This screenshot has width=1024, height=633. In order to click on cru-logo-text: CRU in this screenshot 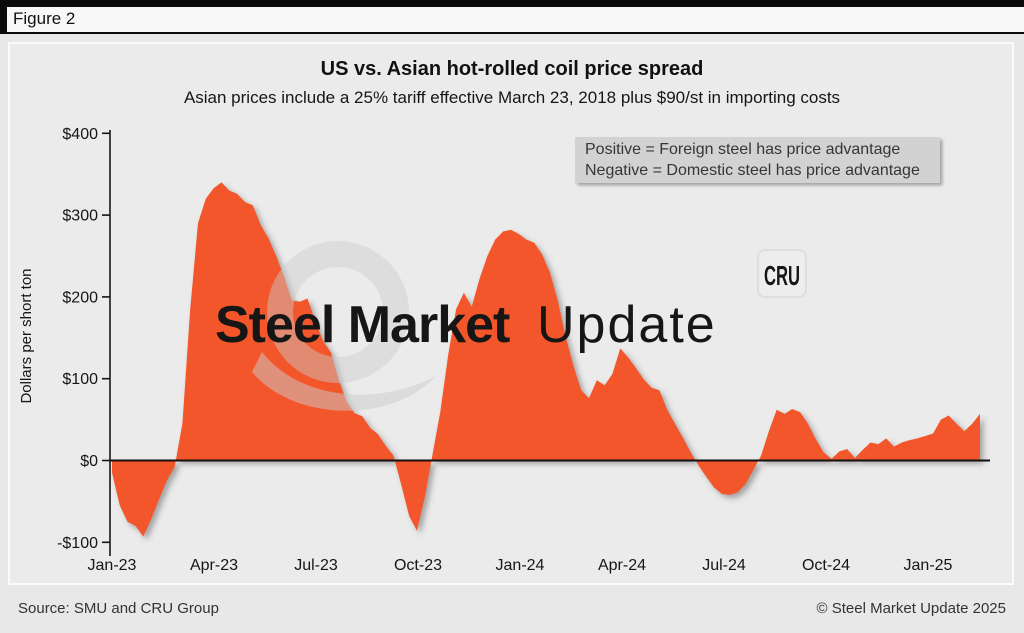, I will do `click(782, 275)`.